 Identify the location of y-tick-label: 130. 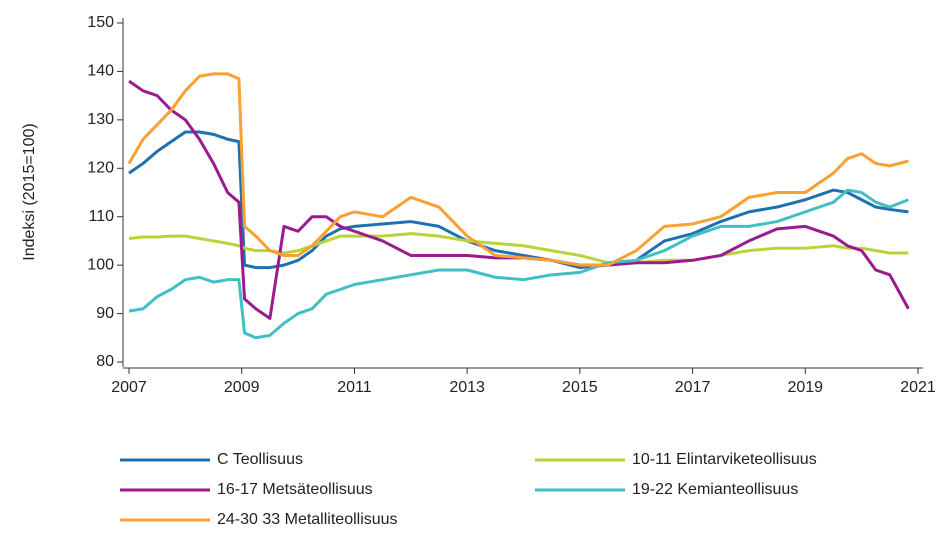
(100, 119).